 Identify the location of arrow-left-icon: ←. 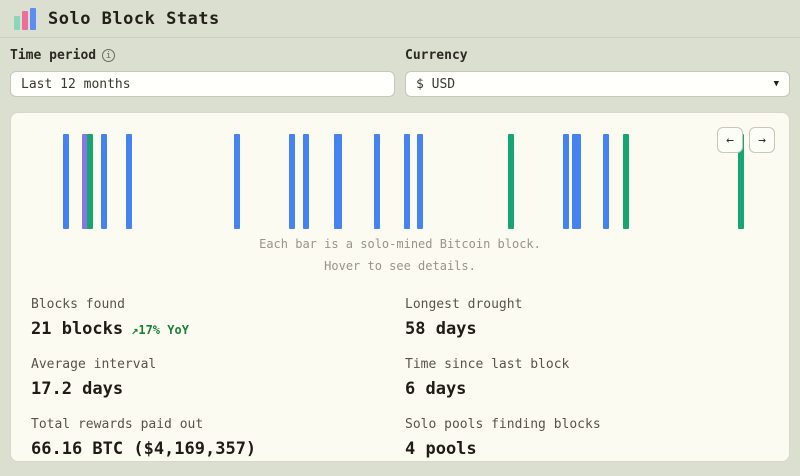
(730, 140).